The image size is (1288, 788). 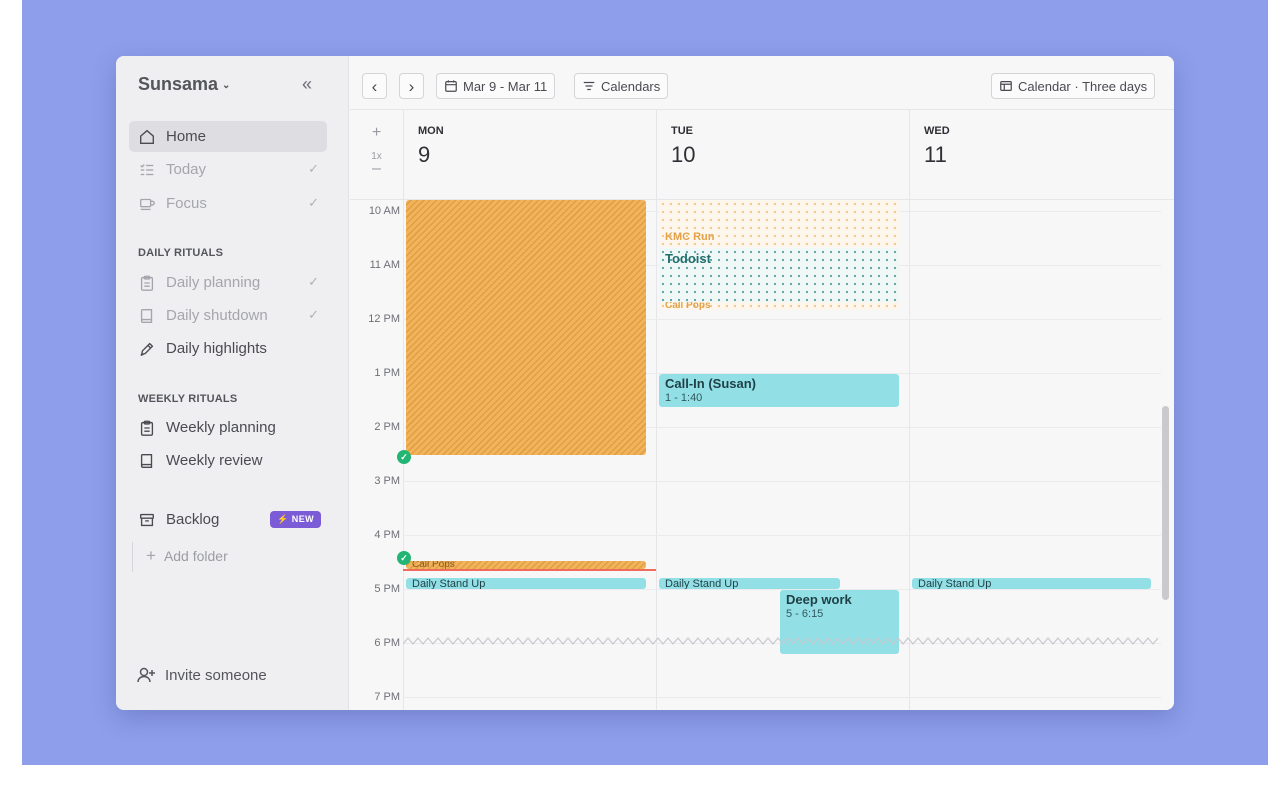 I want to click on nav-daily-shutdown-label: Daily shutdown, so click(x=217, y=315).